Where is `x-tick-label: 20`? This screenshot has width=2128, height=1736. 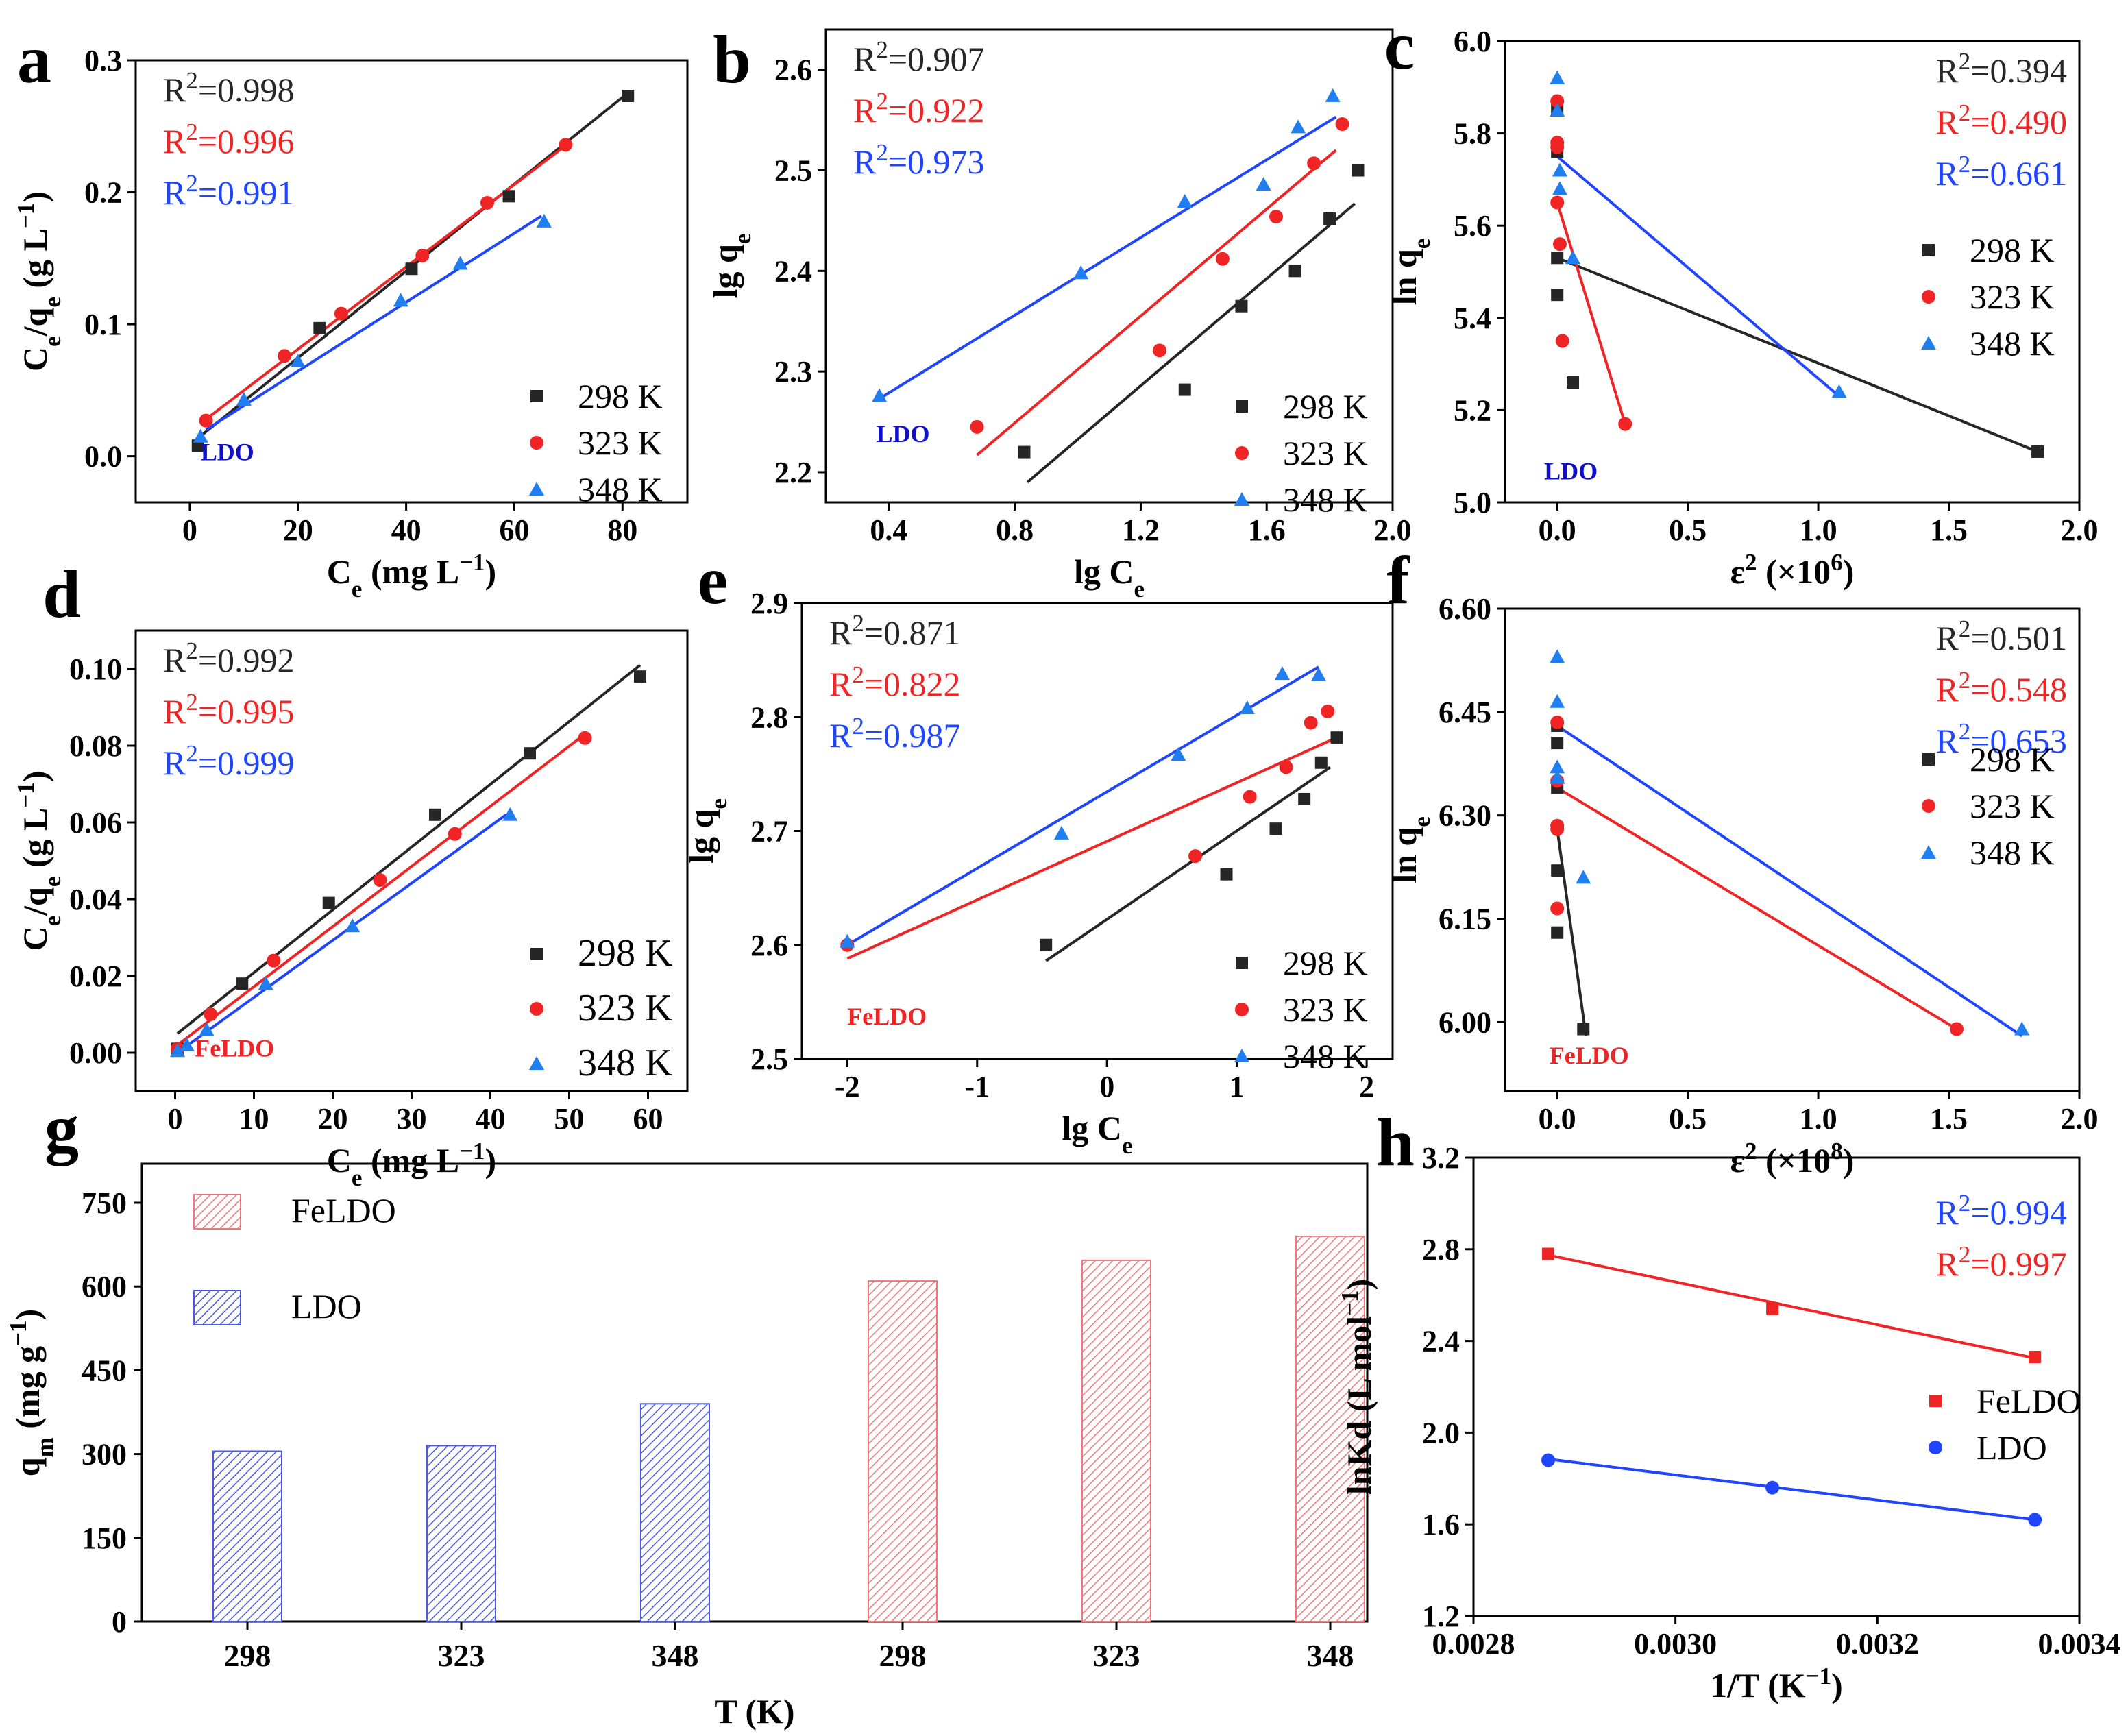 x-tick-label: 20 is located at coordinates (333, 1119).